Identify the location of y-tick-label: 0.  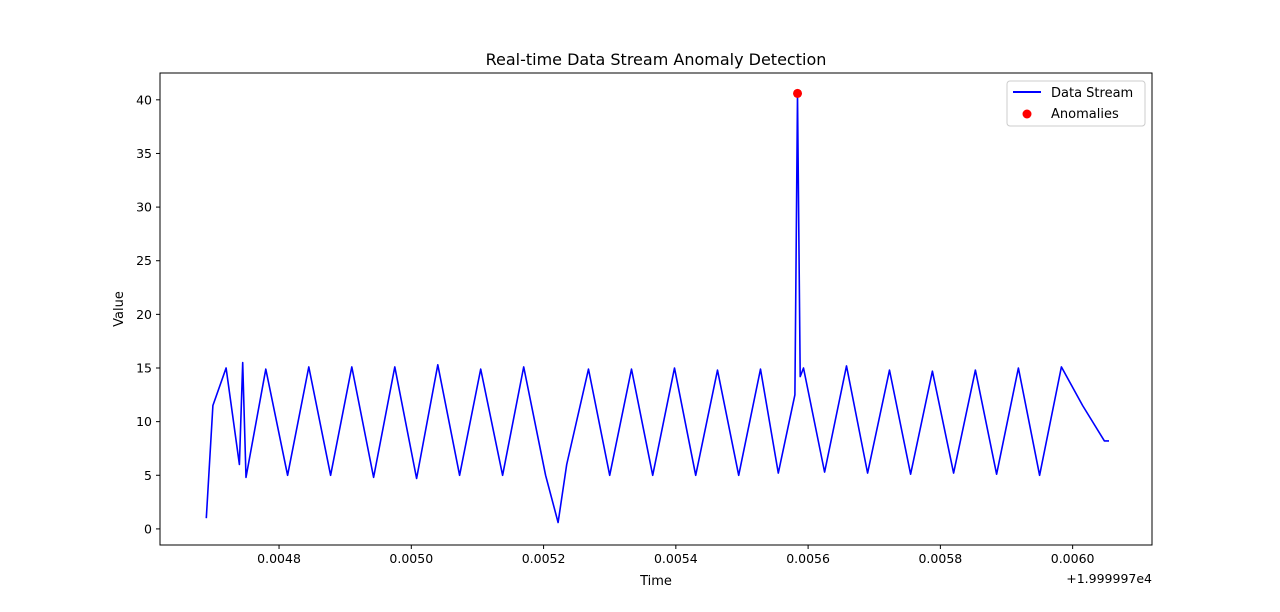
(148, 528).